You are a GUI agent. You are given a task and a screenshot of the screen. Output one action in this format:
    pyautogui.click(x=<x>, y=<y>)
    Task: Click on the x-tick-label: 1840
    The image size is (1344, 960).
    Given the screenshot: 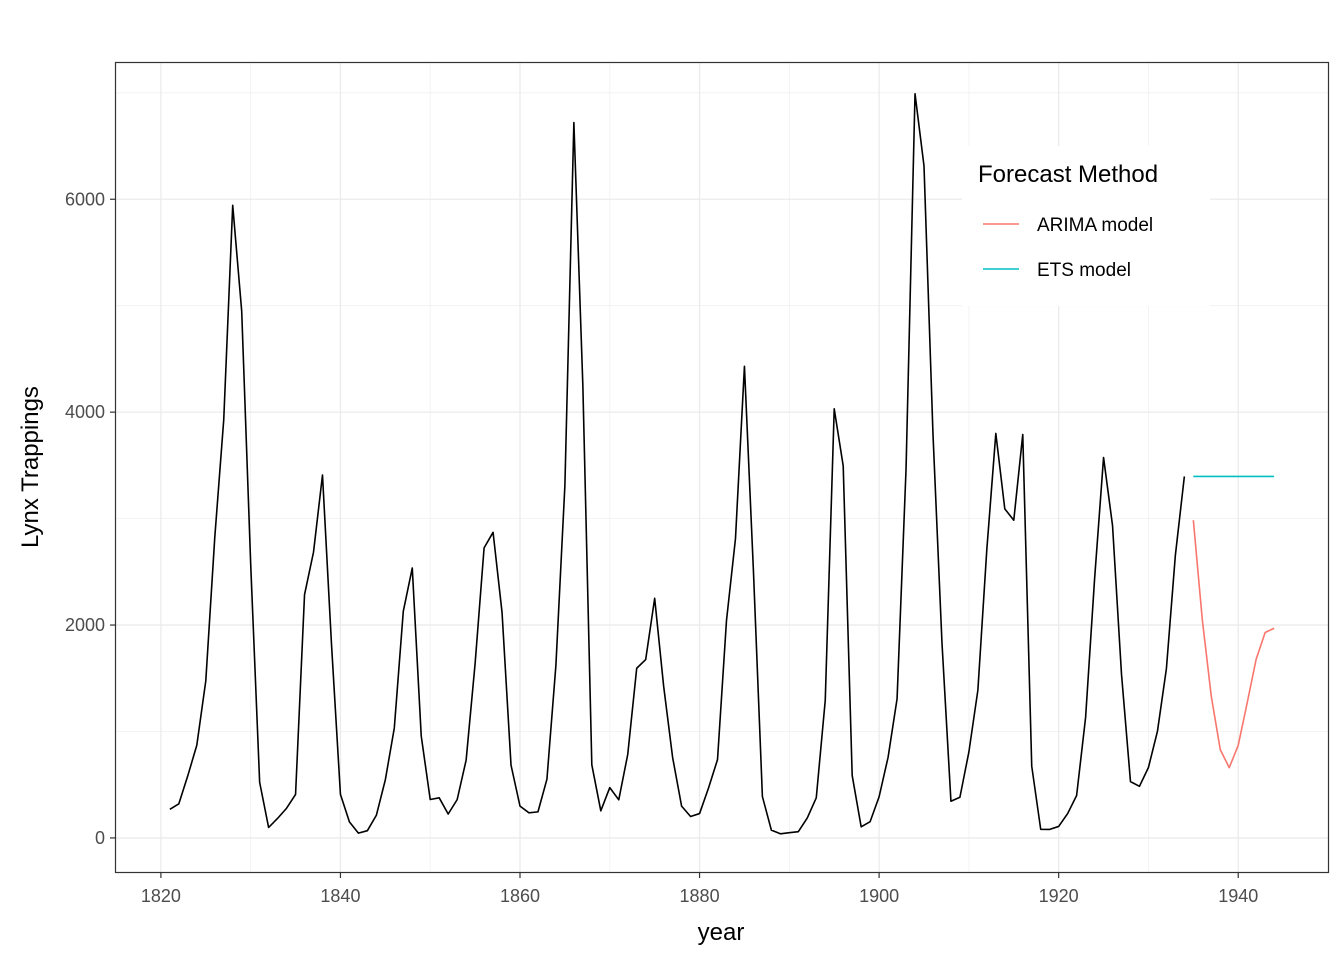 What is the action you would take?
    pyautogui.click(x=340, y=896)
    